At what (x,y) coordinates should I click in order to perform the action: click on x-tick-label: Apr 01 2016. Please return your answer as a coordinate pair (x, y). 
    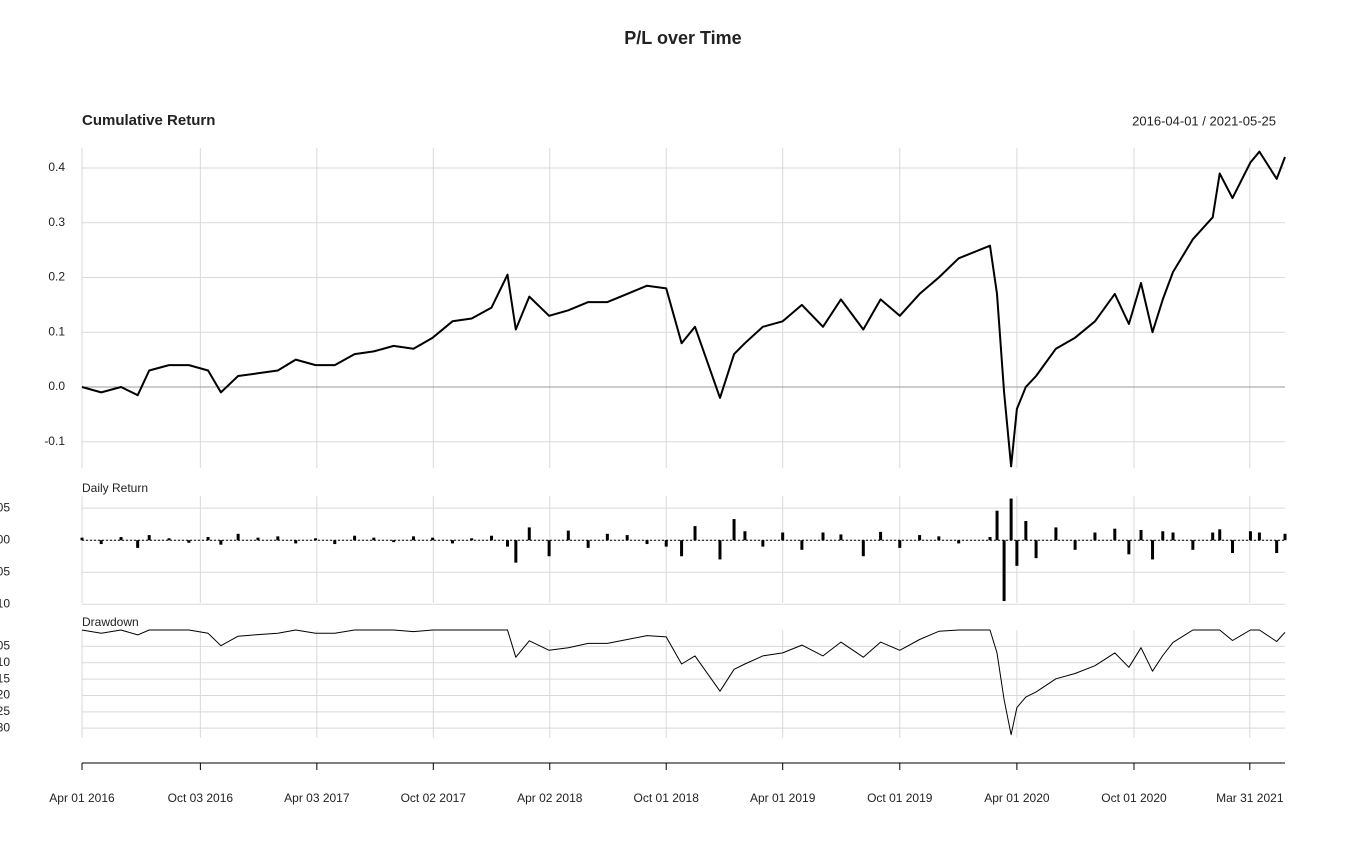
    Looking at the image, I should click on (82, 798).